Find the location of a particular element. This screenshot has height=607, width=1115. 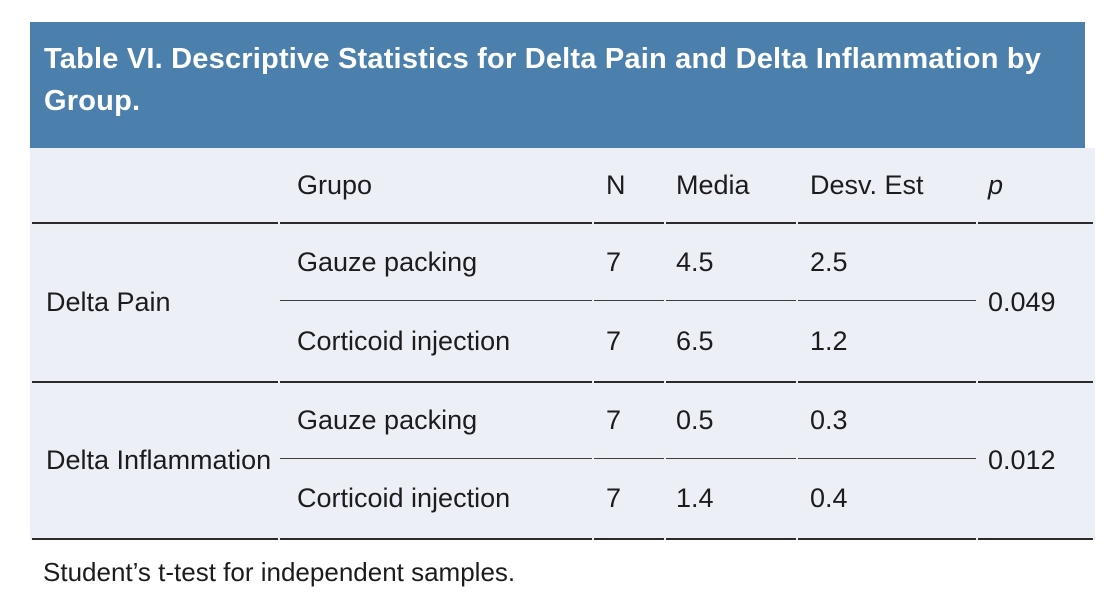

row-label-delta-inflammation: Delta Inflammation is located at coordinates (155, 461).